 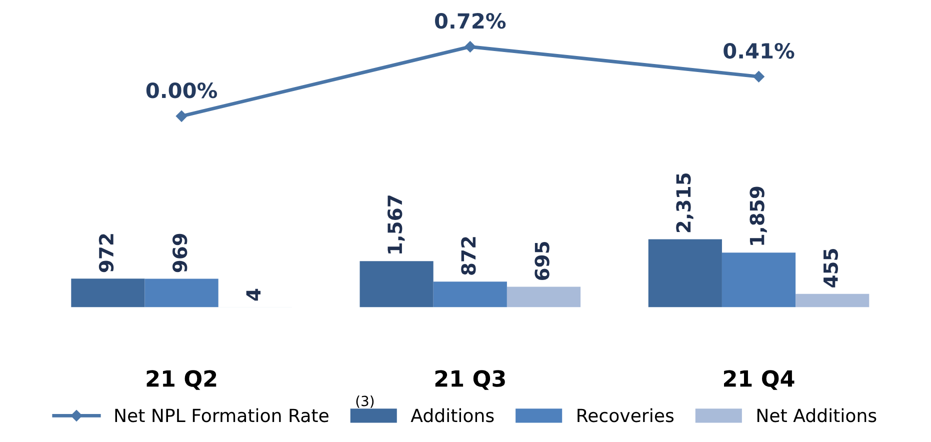 What do you see at coordinates (758, 215) in the screenshot?
I see `data-label: 1,859` at bounding box center [758, 215].